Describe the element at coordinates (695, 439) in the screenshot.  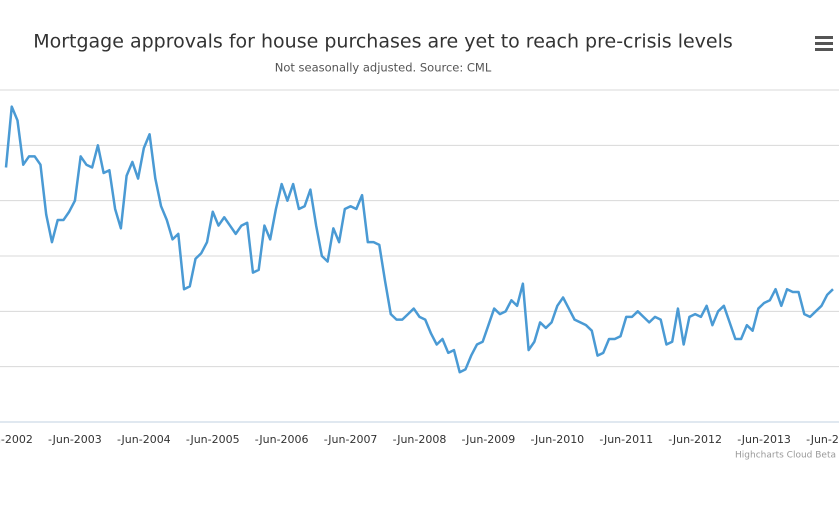
I see `x-tick-label: -Jun-2012` at that location.